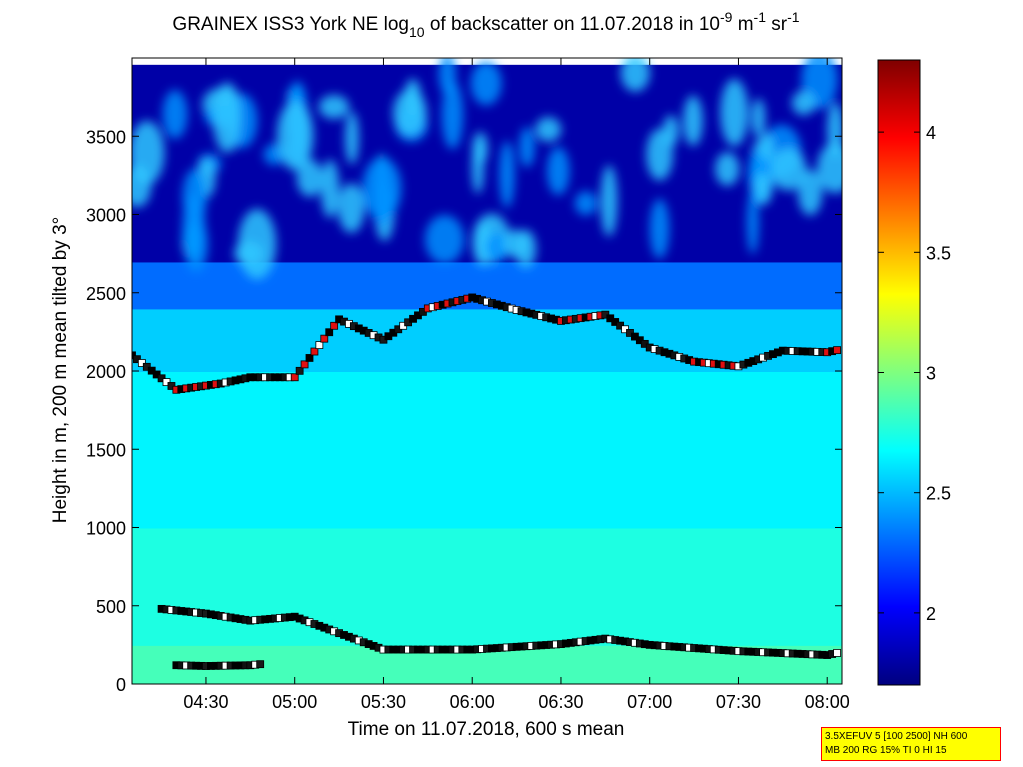  I want to click on colorbar, so click(899, 372).